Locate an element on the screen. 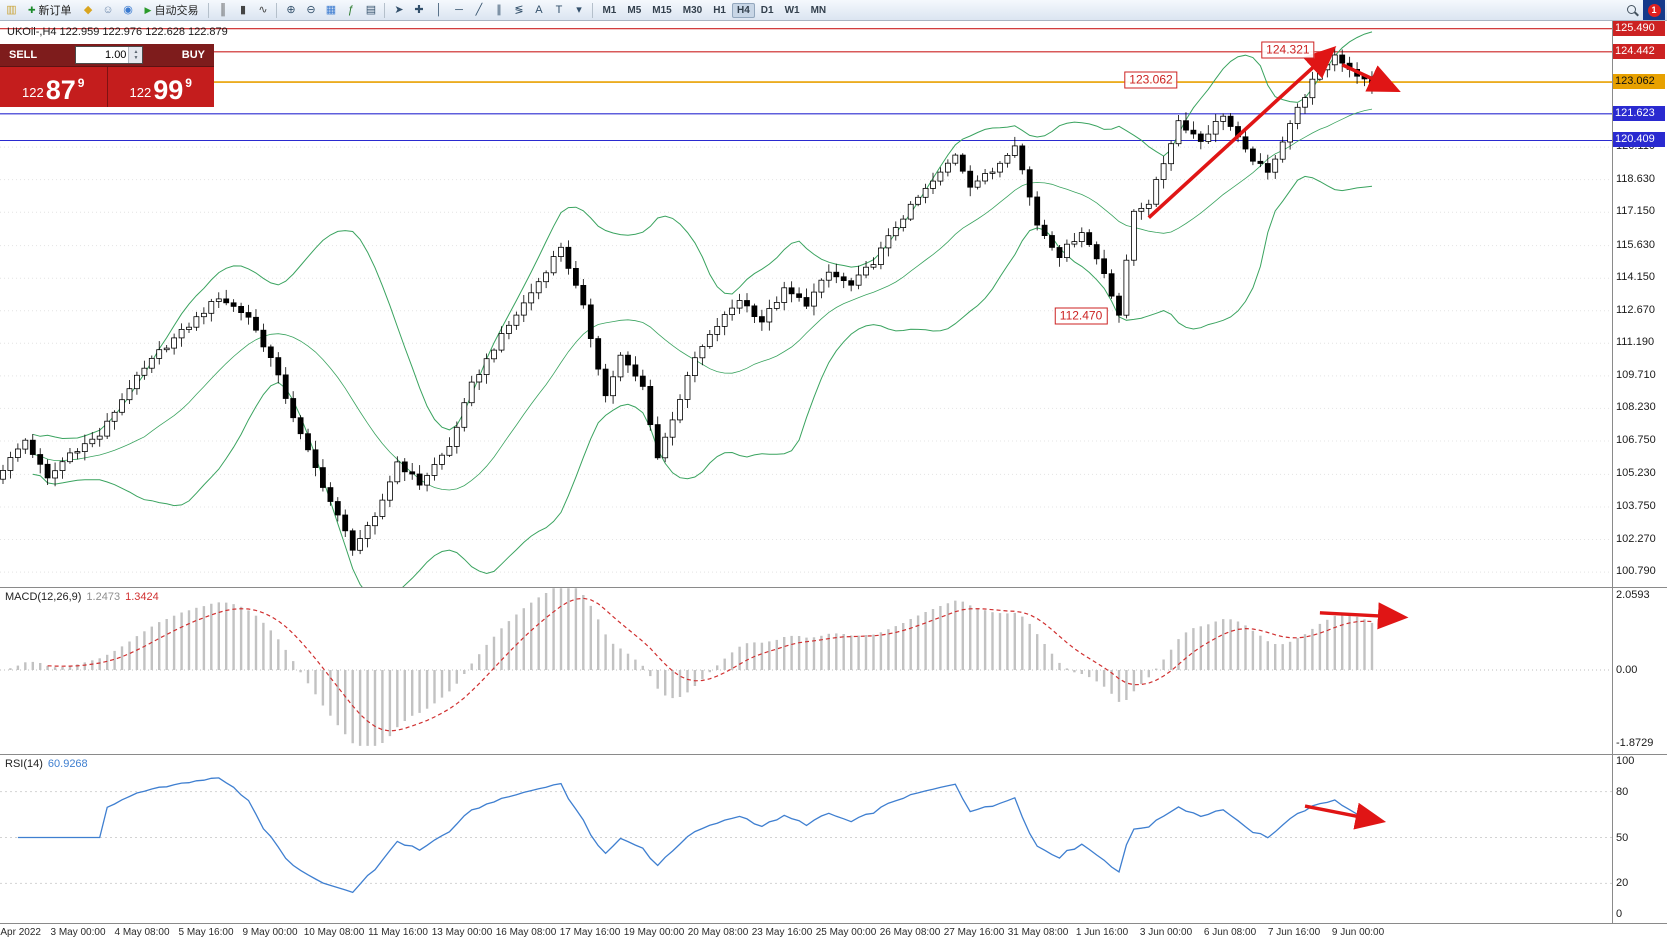 This screenshot has height=939, width=1667. buy-price-sup: 9 is located at coordinates (188, 83).